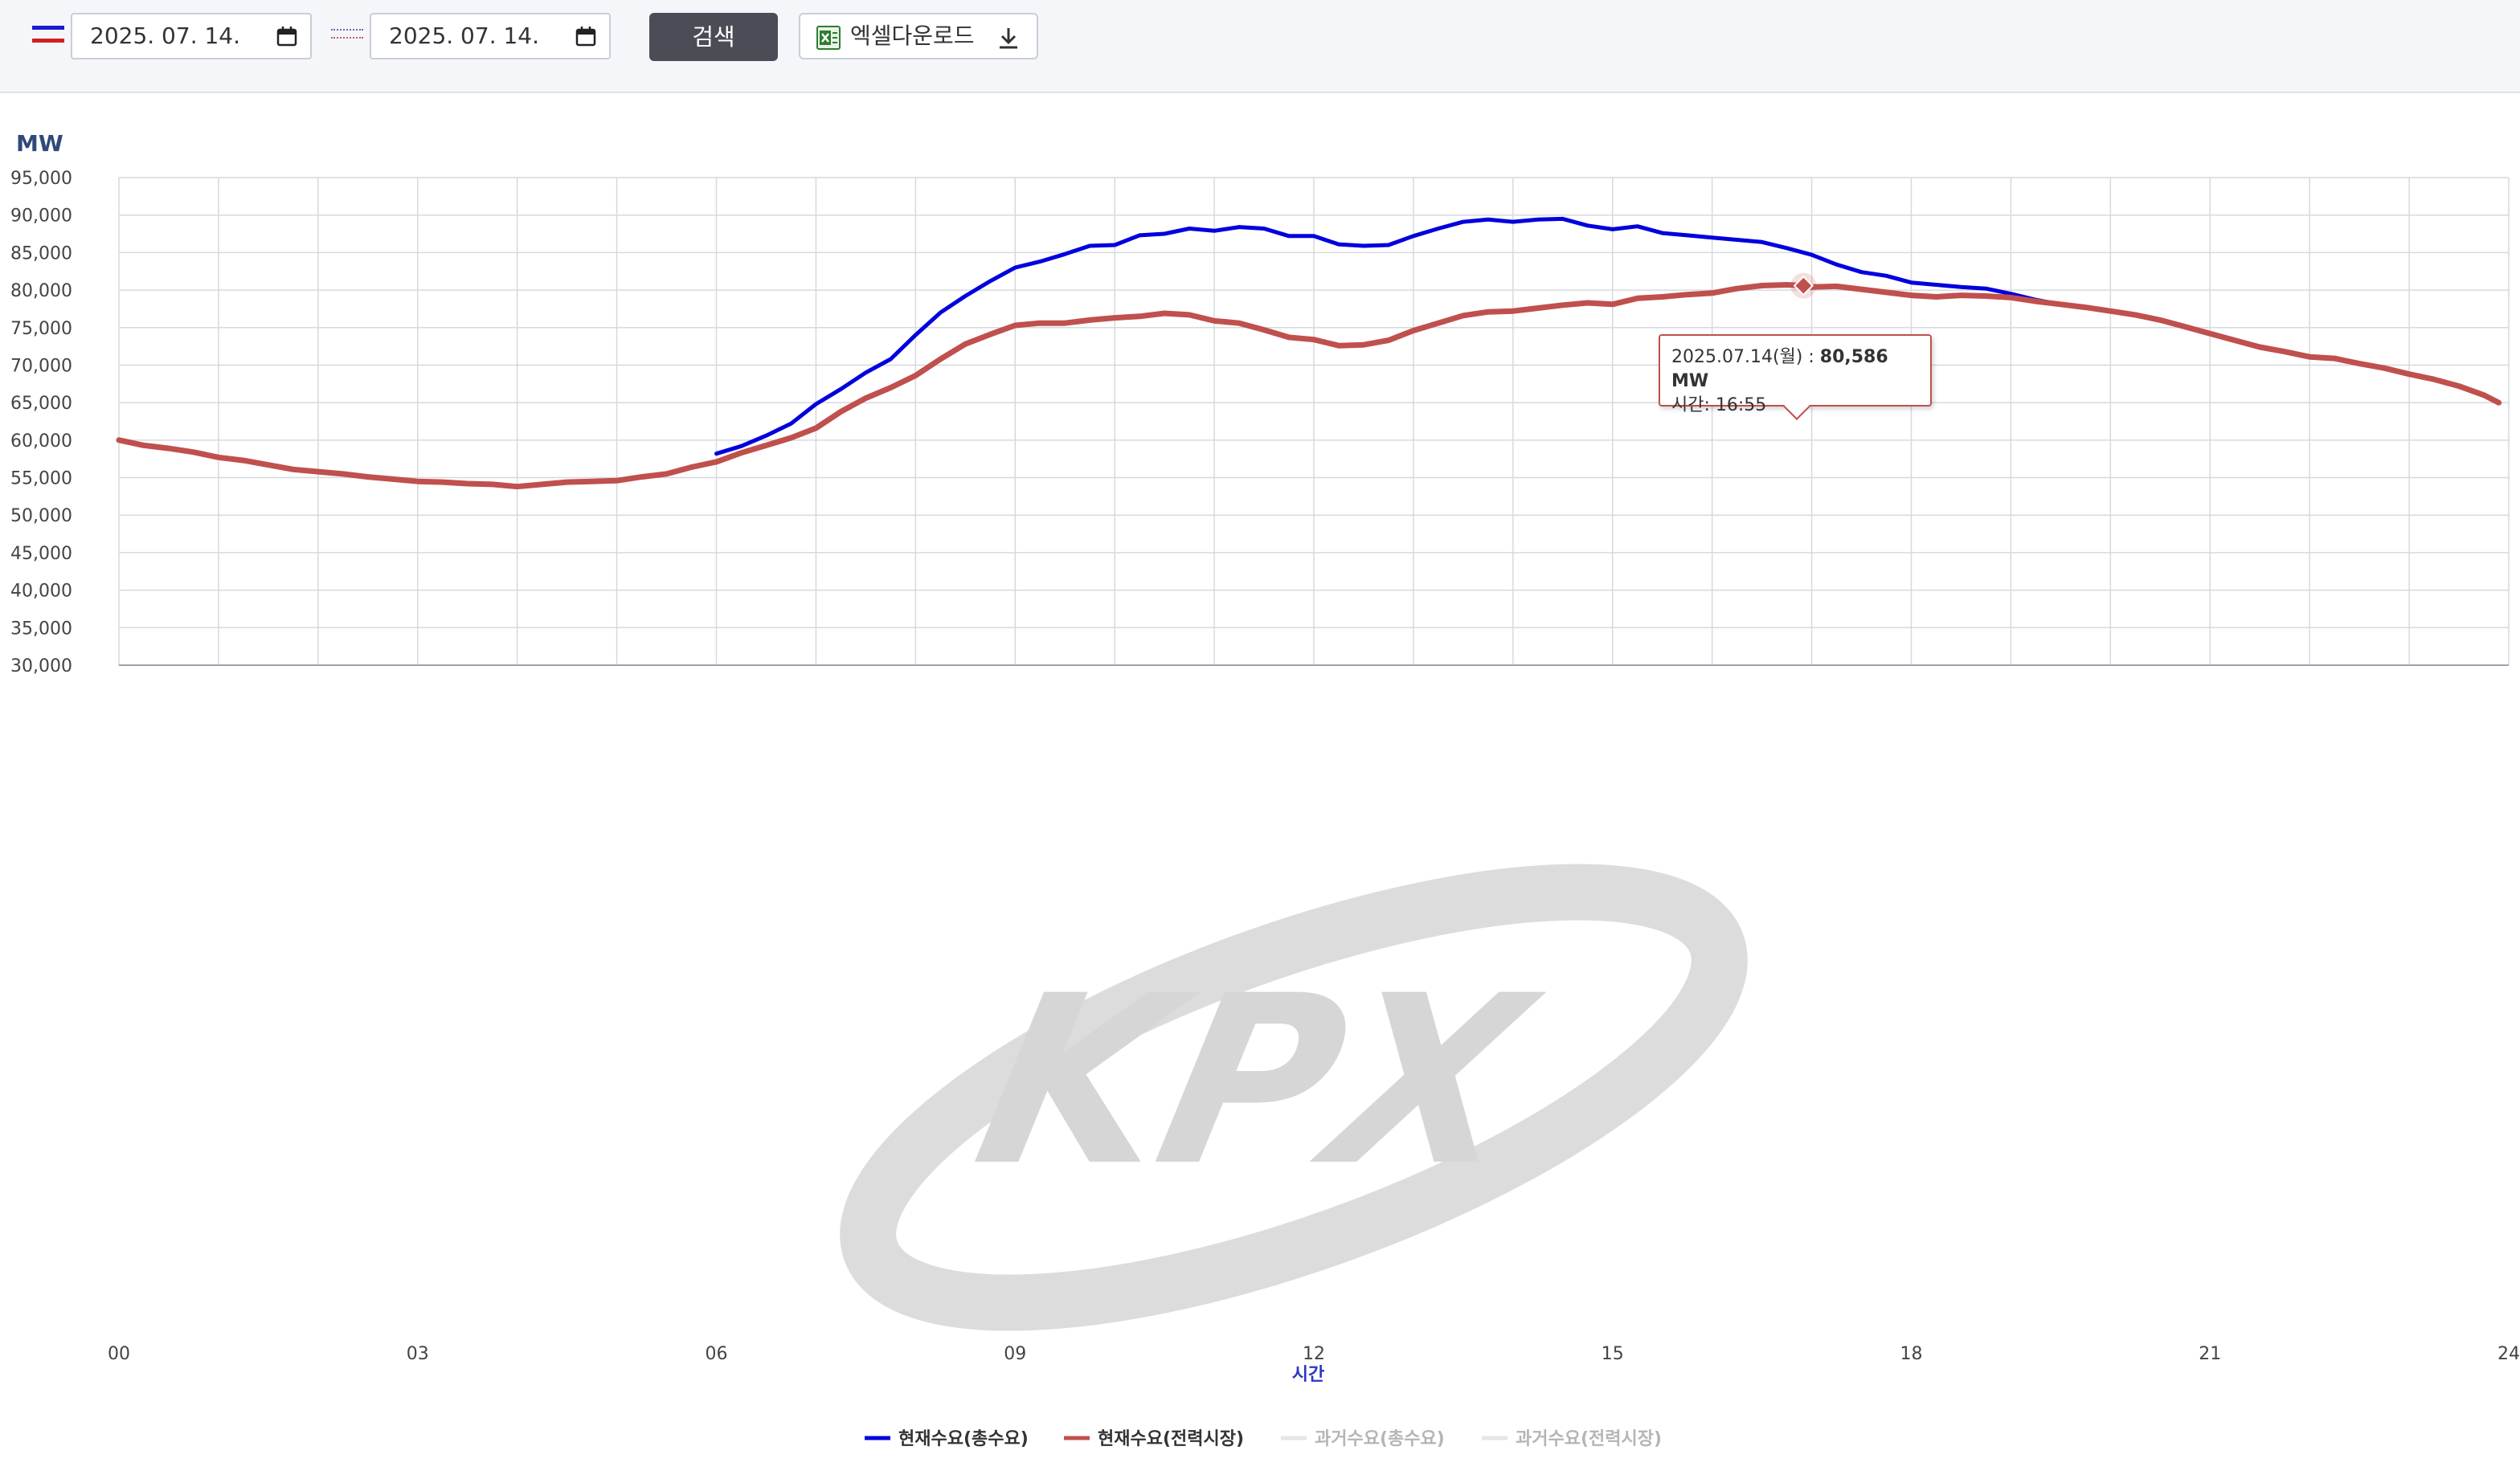  I want to click on legend-label: 현재수요(총수요), so click(964, 1439).